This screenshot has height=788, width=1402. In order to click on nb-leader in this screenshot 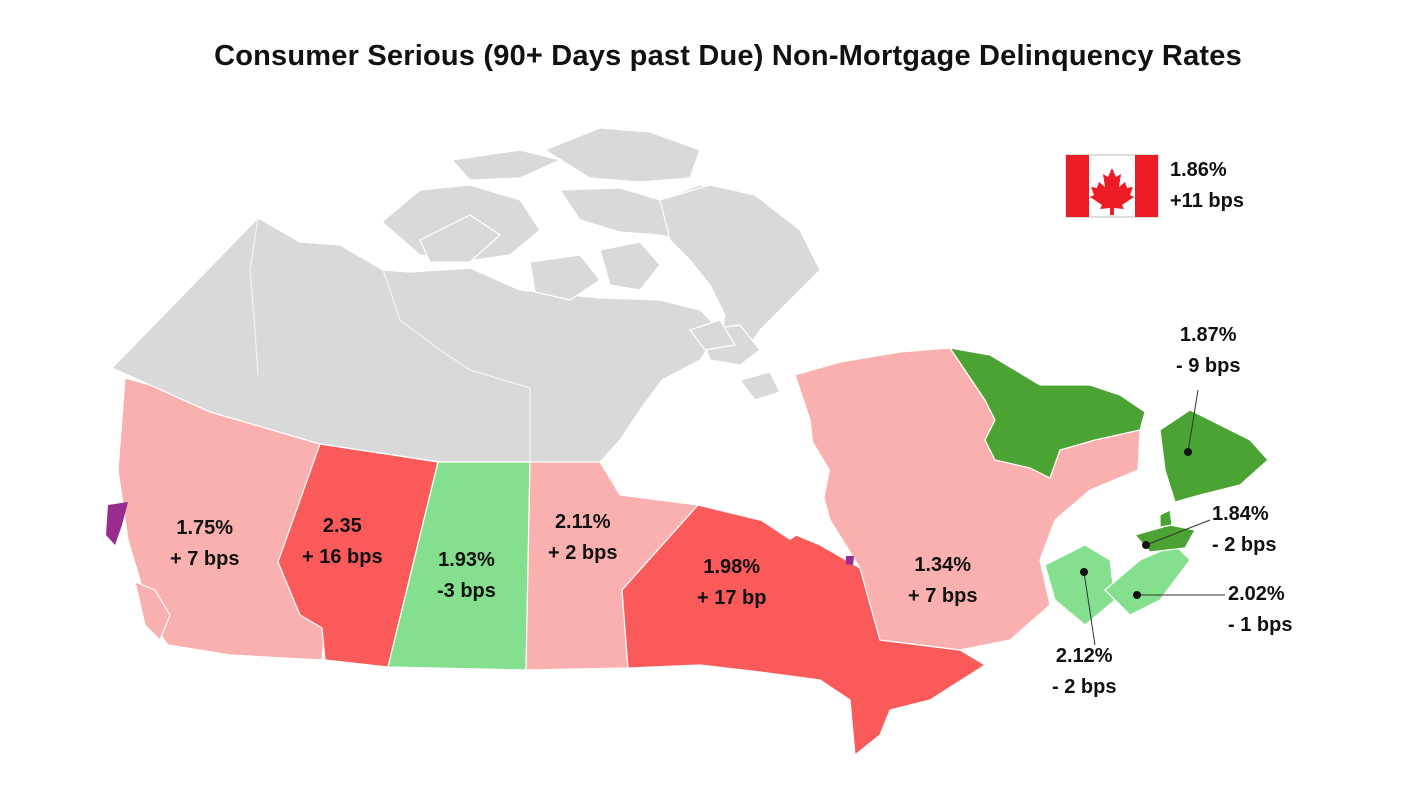, I will do `click(1089, 608)`.